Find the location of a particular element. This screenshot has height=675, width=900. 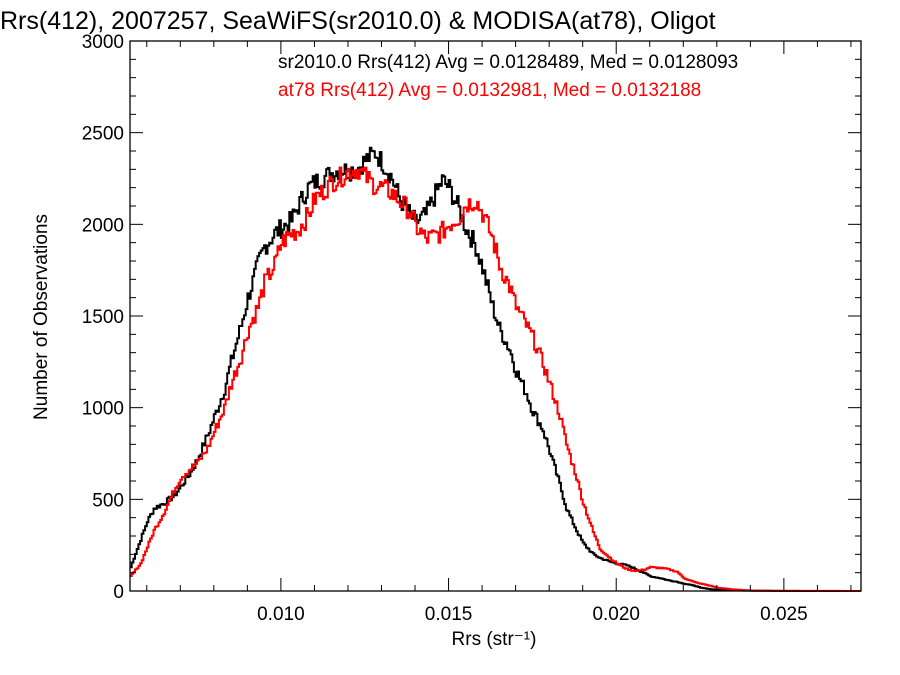

y-tick-label-4: 2000 is located at coordinates (103, 225).